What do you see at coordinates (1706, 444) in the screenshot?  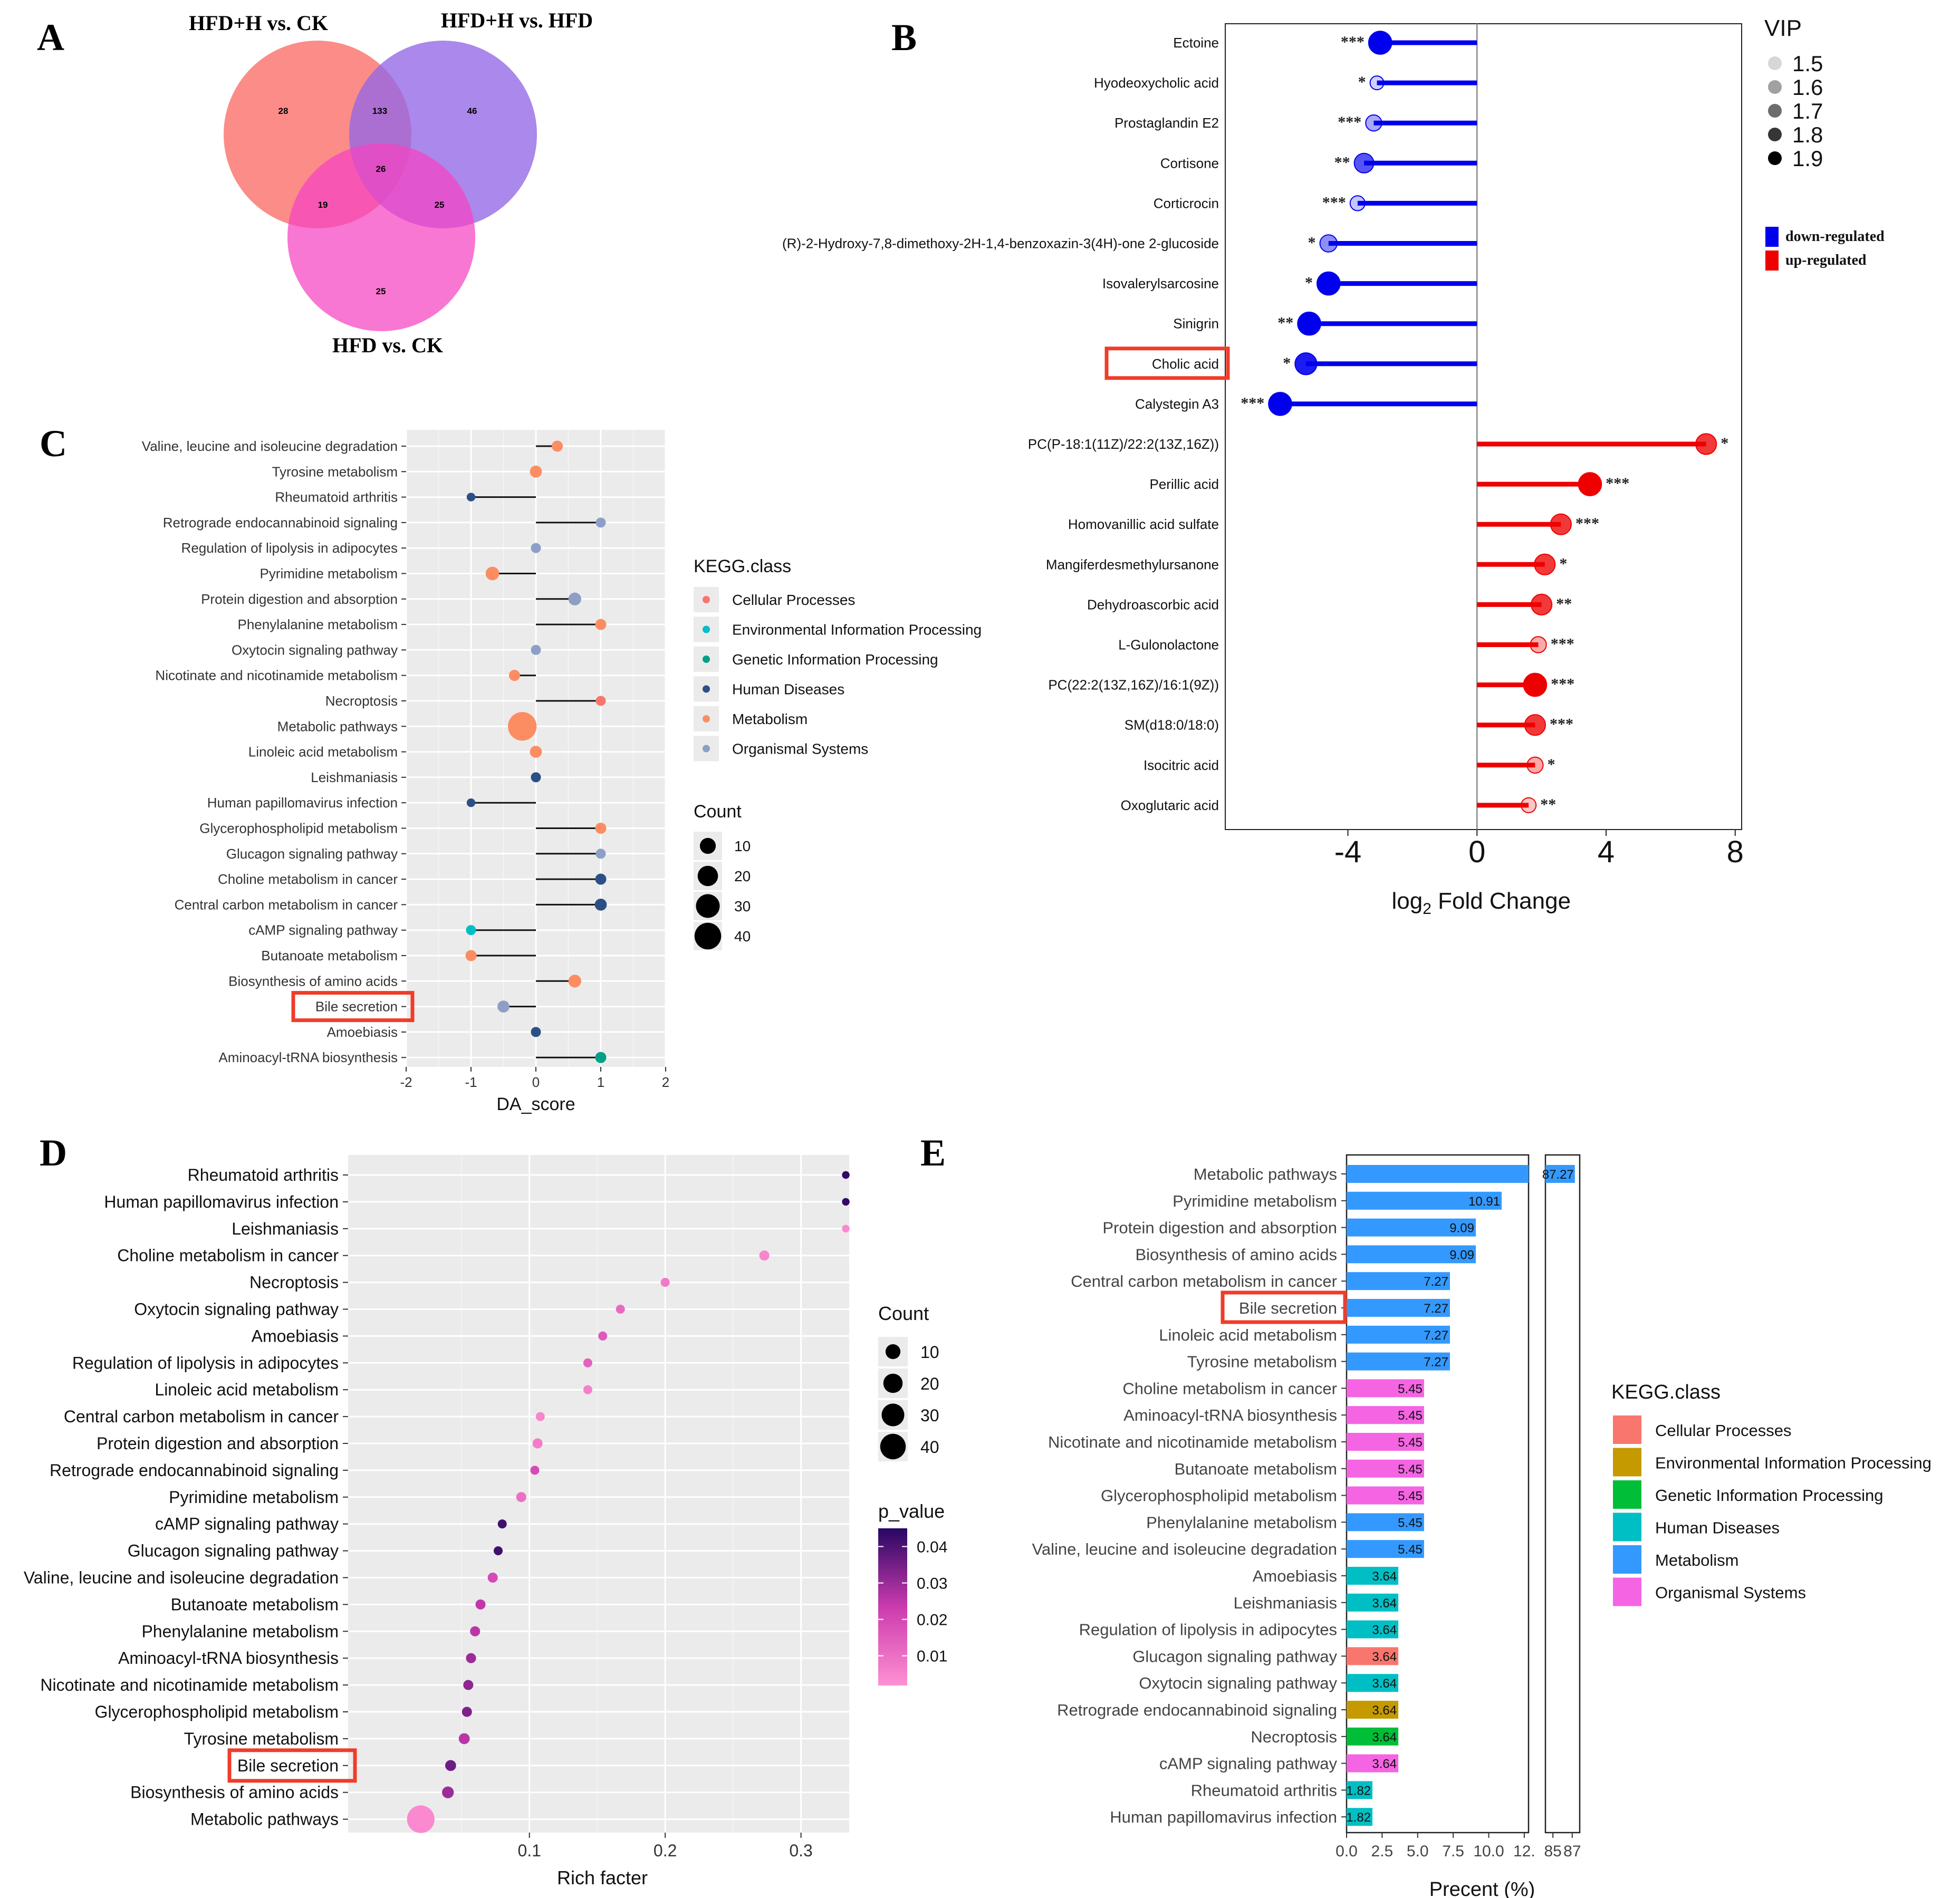 I see `panel-b-point-pc-p-18-1-11z-22-2-13z-16z` at bounding box center [1706, 444].